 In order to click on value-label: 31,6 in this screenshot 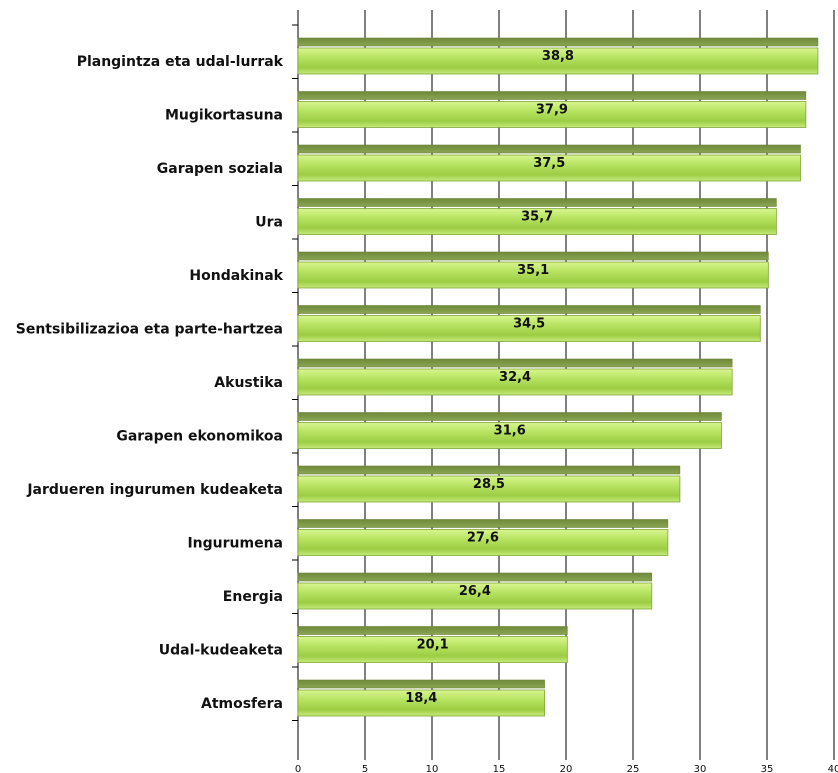, I will do `click(510, 431)`.